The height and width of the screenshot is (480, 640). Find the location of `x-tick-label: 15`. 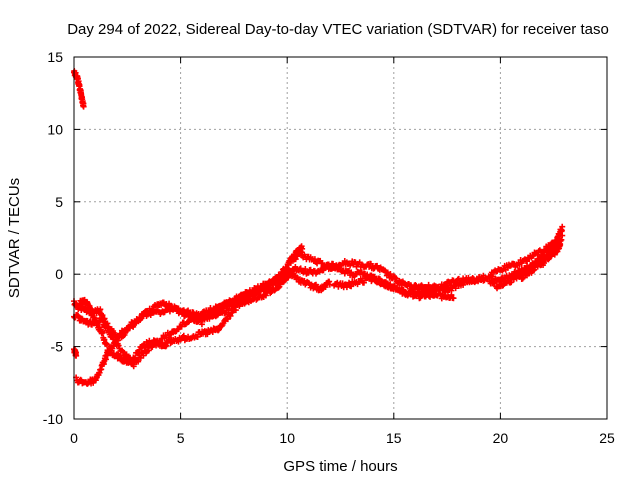

x-tick-label: 15 is located at coordinates (394, 438).